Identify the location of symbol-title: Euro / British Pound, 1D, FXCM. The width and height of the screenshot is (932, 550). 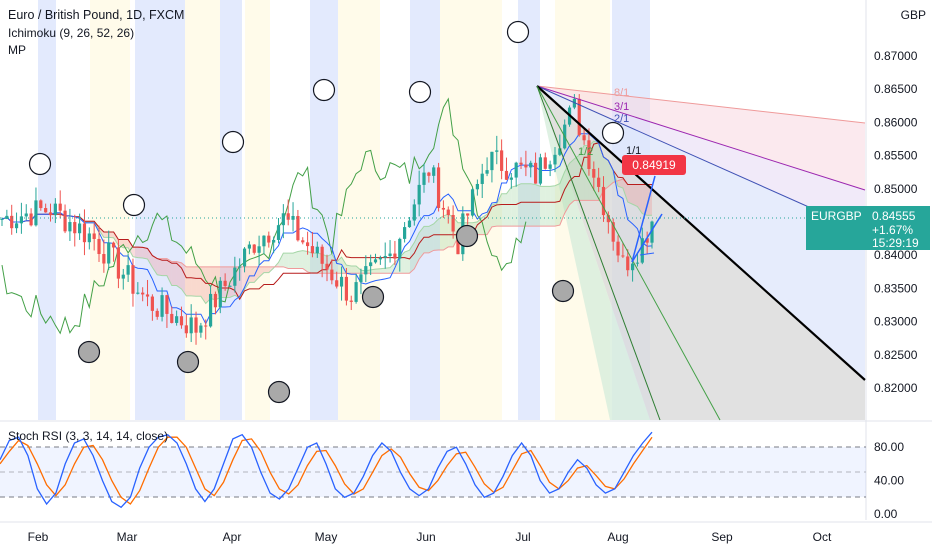
(96, 15).